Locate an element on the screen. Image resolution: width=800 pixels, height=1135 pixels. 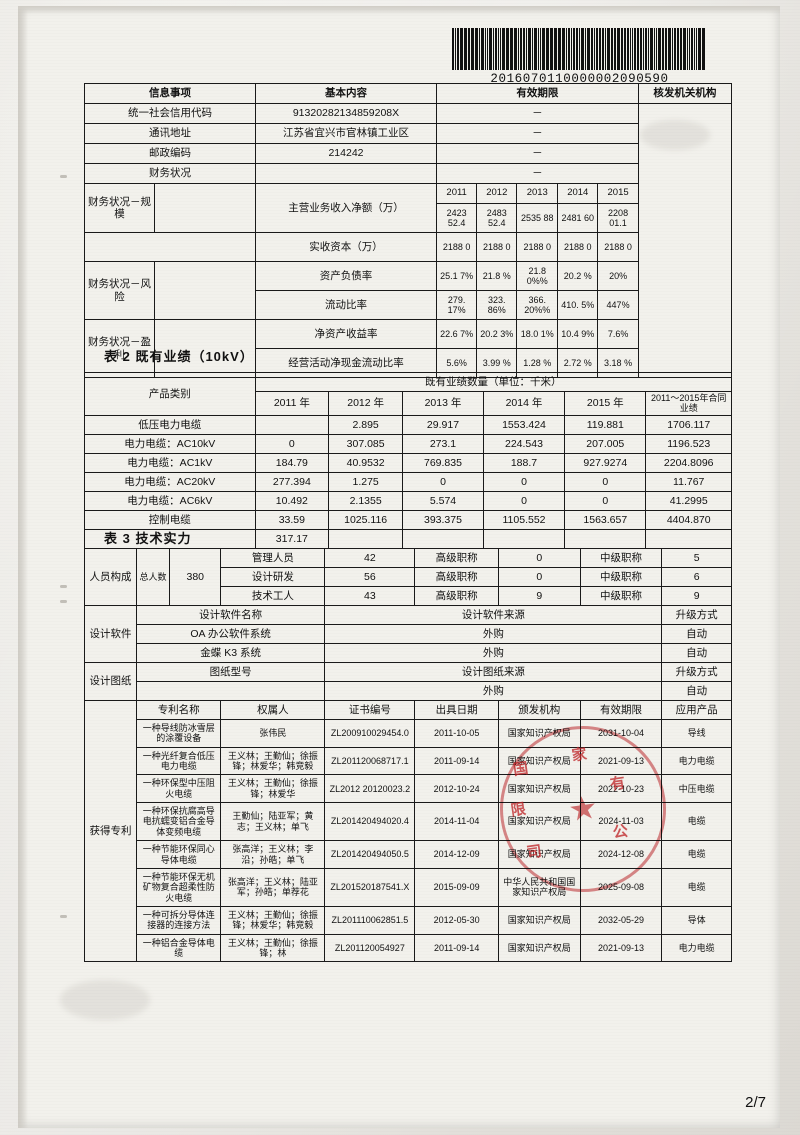
paper-edge-left is located at coordinates (23, 567).